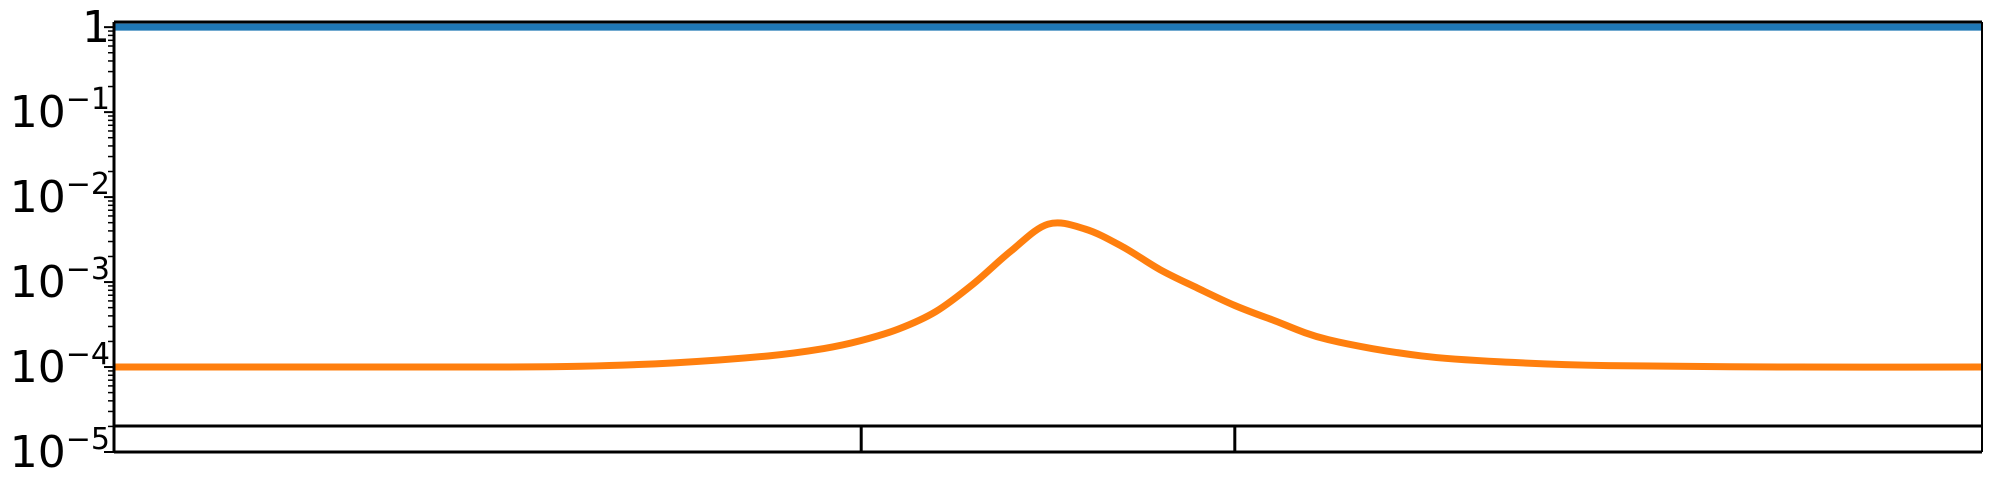 The width and height of the screenshot is (1990, 489). What do you see at coordinates (60, 240) in the screenshot?
I see `y-tick-labels: 1 10⁻¹ 10⁻² 10⁻³ 10⁻⁴ 10⁻⁵` at bounding box center [60, 240].